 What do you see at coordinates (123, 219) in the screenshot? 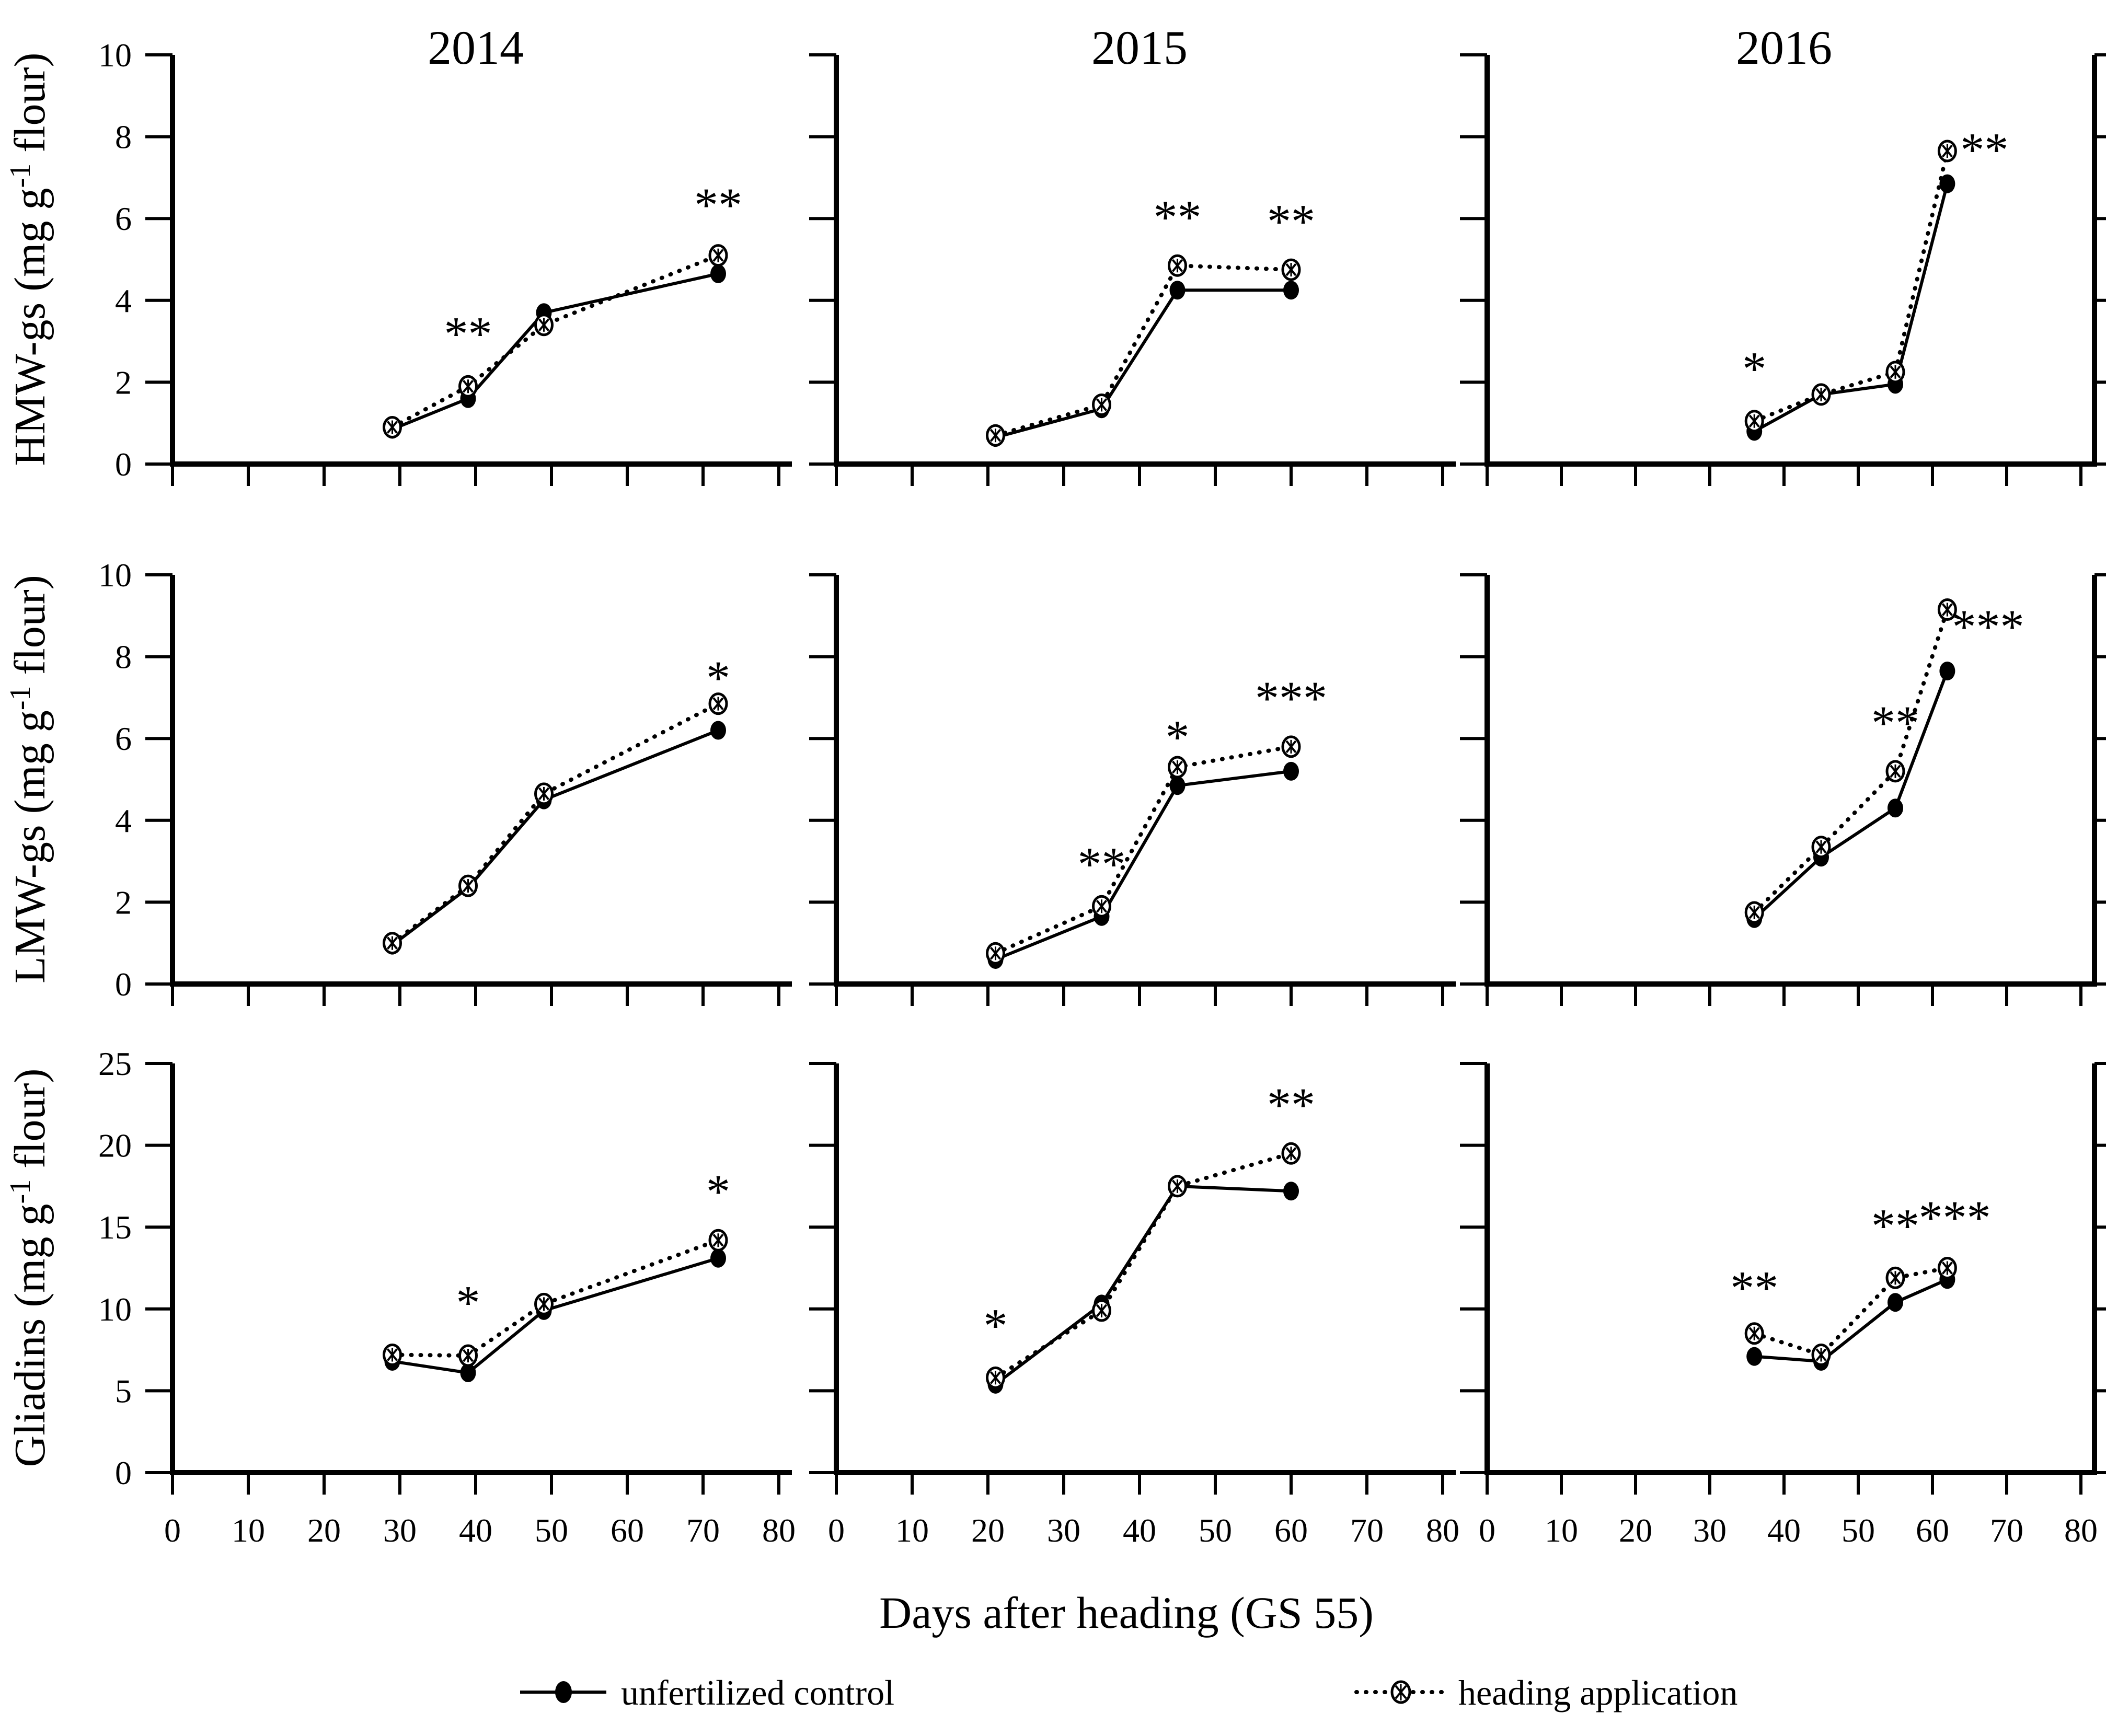
I see `y-tick-label: 6` at bounding box center [123, 219].